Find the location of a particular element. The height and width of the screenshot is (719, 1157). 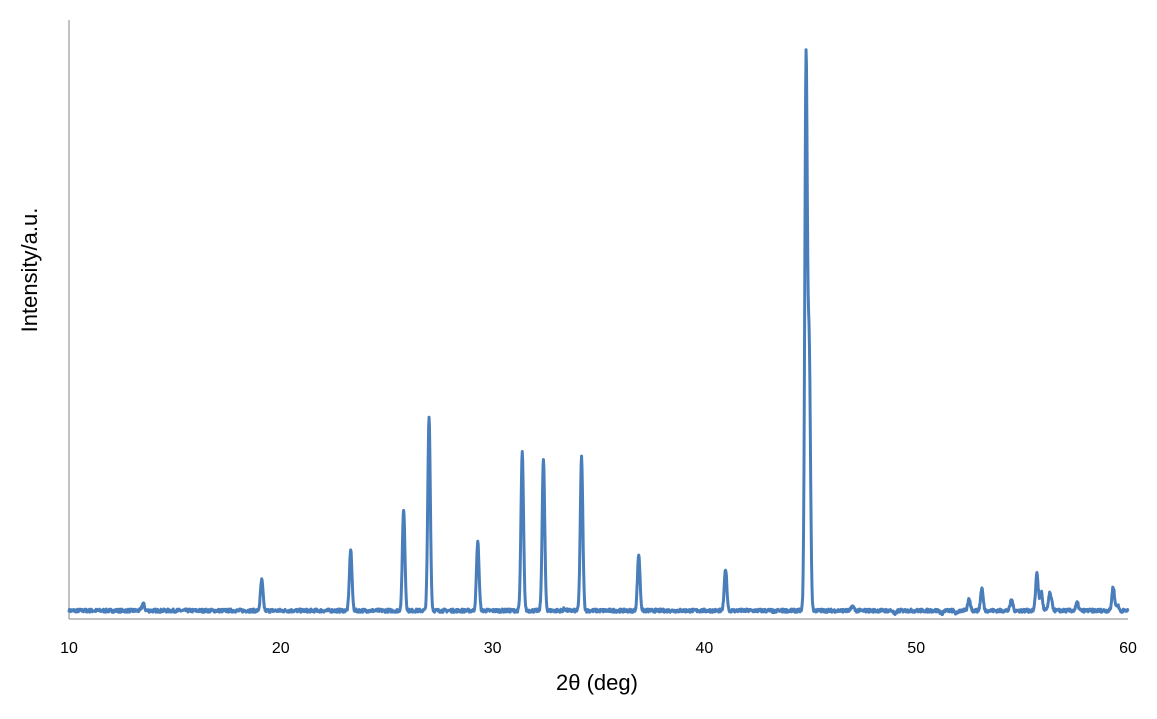

x-tick-labels: 10 20 30 40 50 60 is located at coordinates (598, 648).